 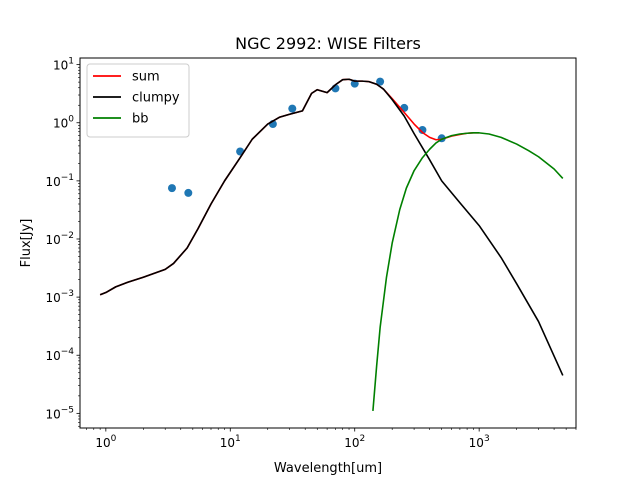 What do you see at coordinates (328, 468) in the screenshot?
I see `x-axis-label: Wavelength[um]` at bounding box center [328, 468].